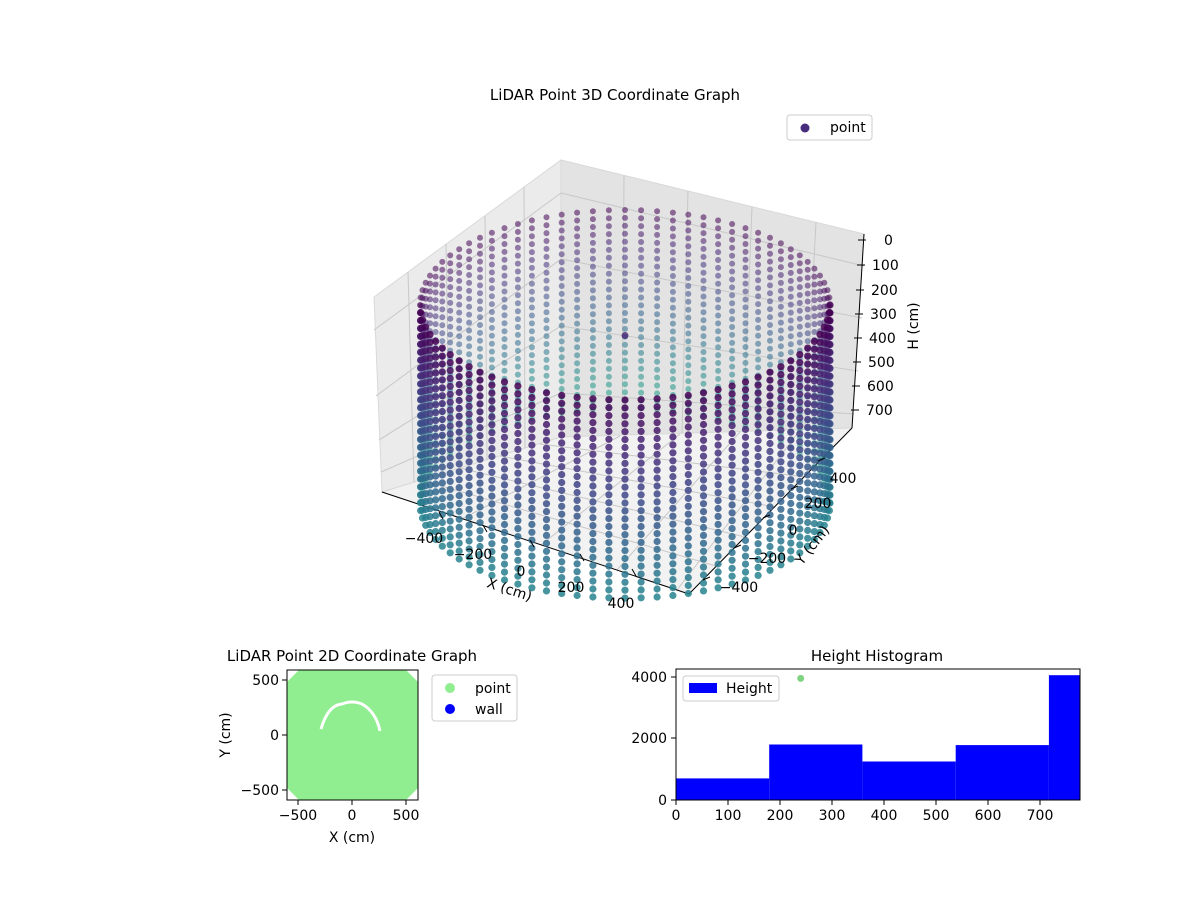 The image size is (1200, 900). Describe the element at coordinates (880, 387) in the screenshot. I see `z-tick-label: 600` at that location.